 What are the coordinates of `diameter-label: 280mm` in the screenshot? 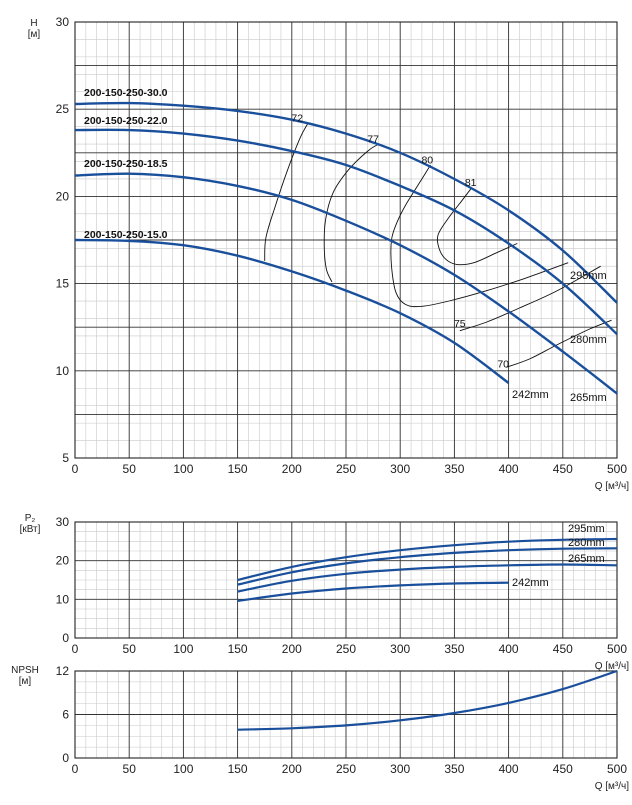 It's located at (588, 340).